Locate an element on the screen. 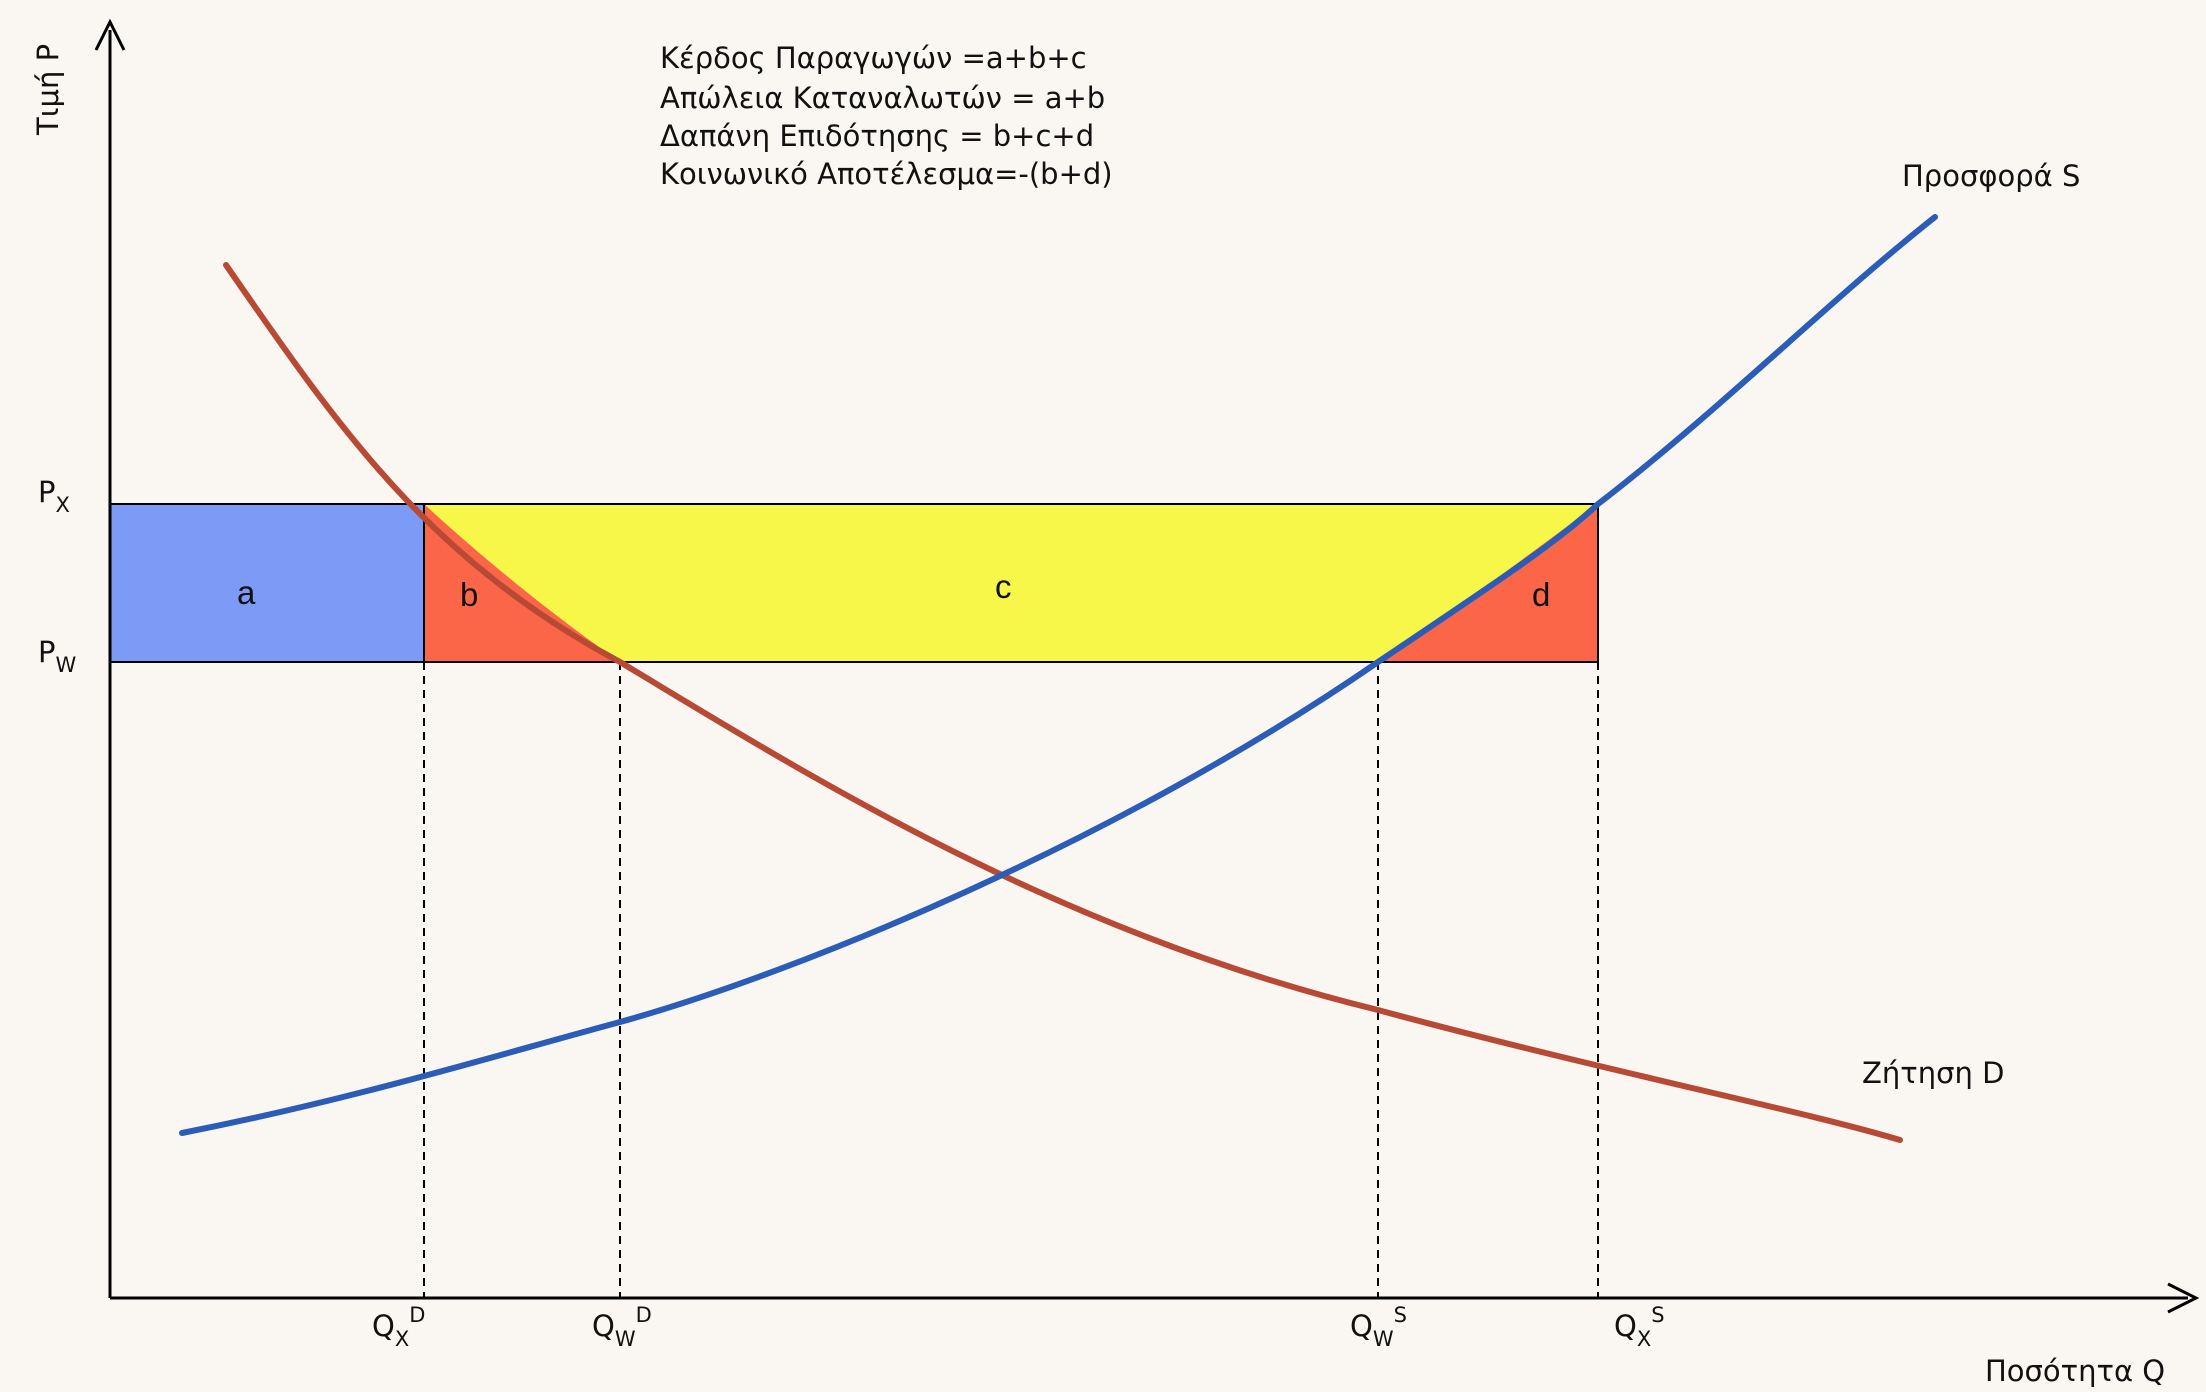 Image resolution: width=2206 pixels, height=1392 pixels. quantity-label-qxd: QXD is located at coordinates (398, 1327).